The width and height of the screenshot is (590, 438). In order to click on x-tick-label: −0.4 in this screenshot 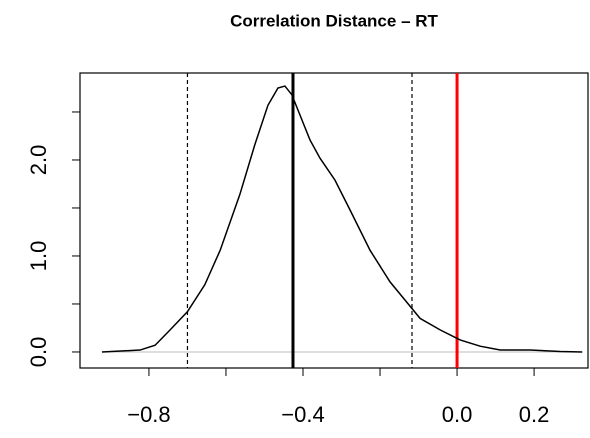, I will do `click(302, 414)`.